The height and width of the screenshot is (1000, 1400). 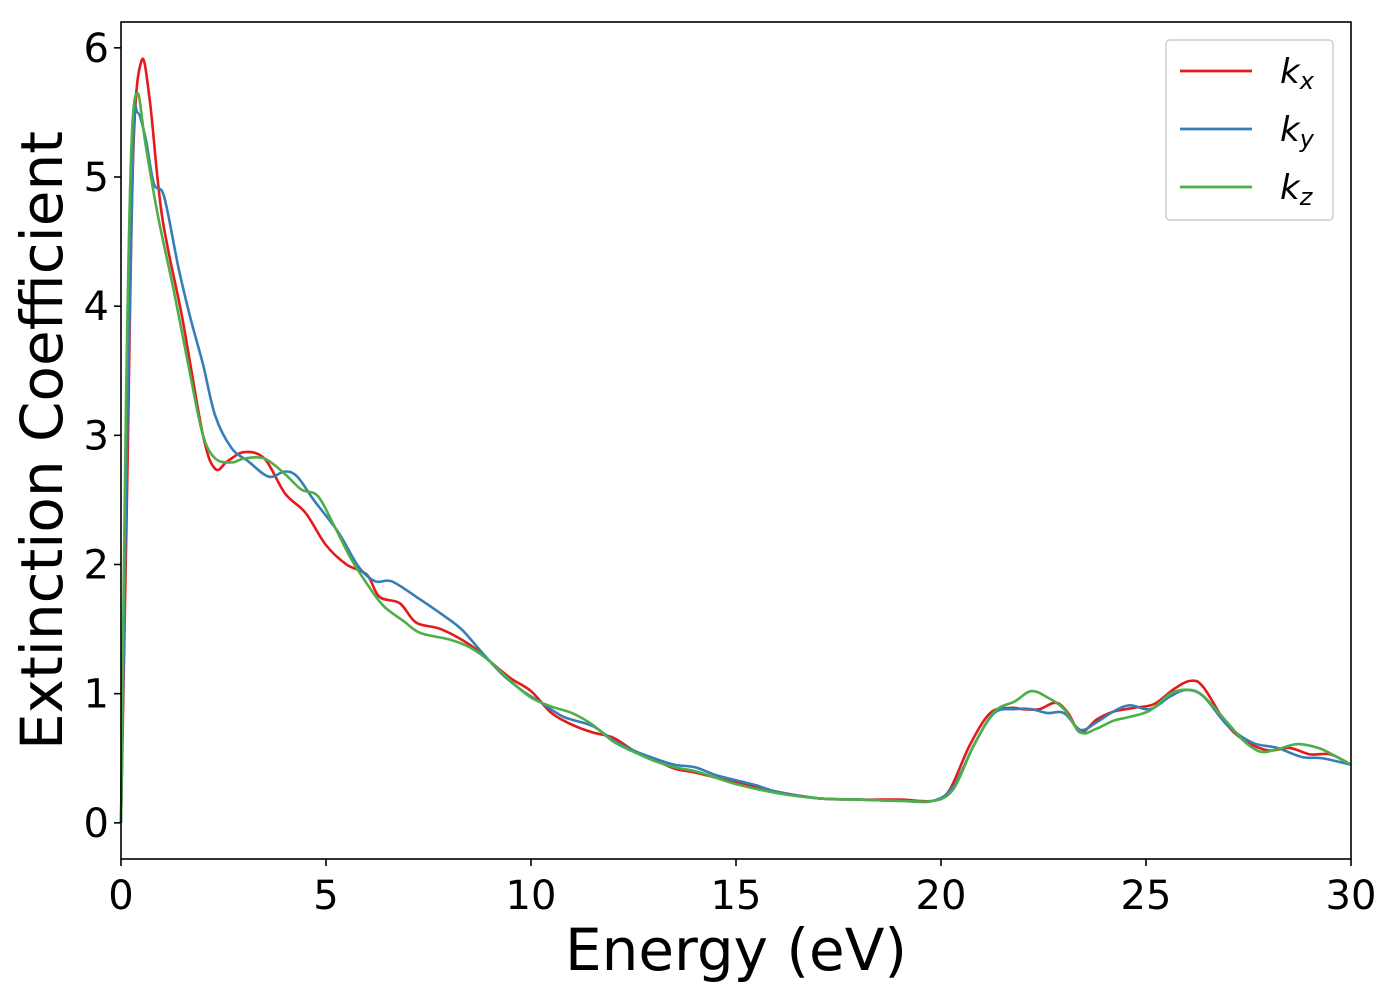 What do you see at coordinates (1351, 896) in the screenshot?
I see `x-tick-label: 30` at bounding box center [1351, 896].